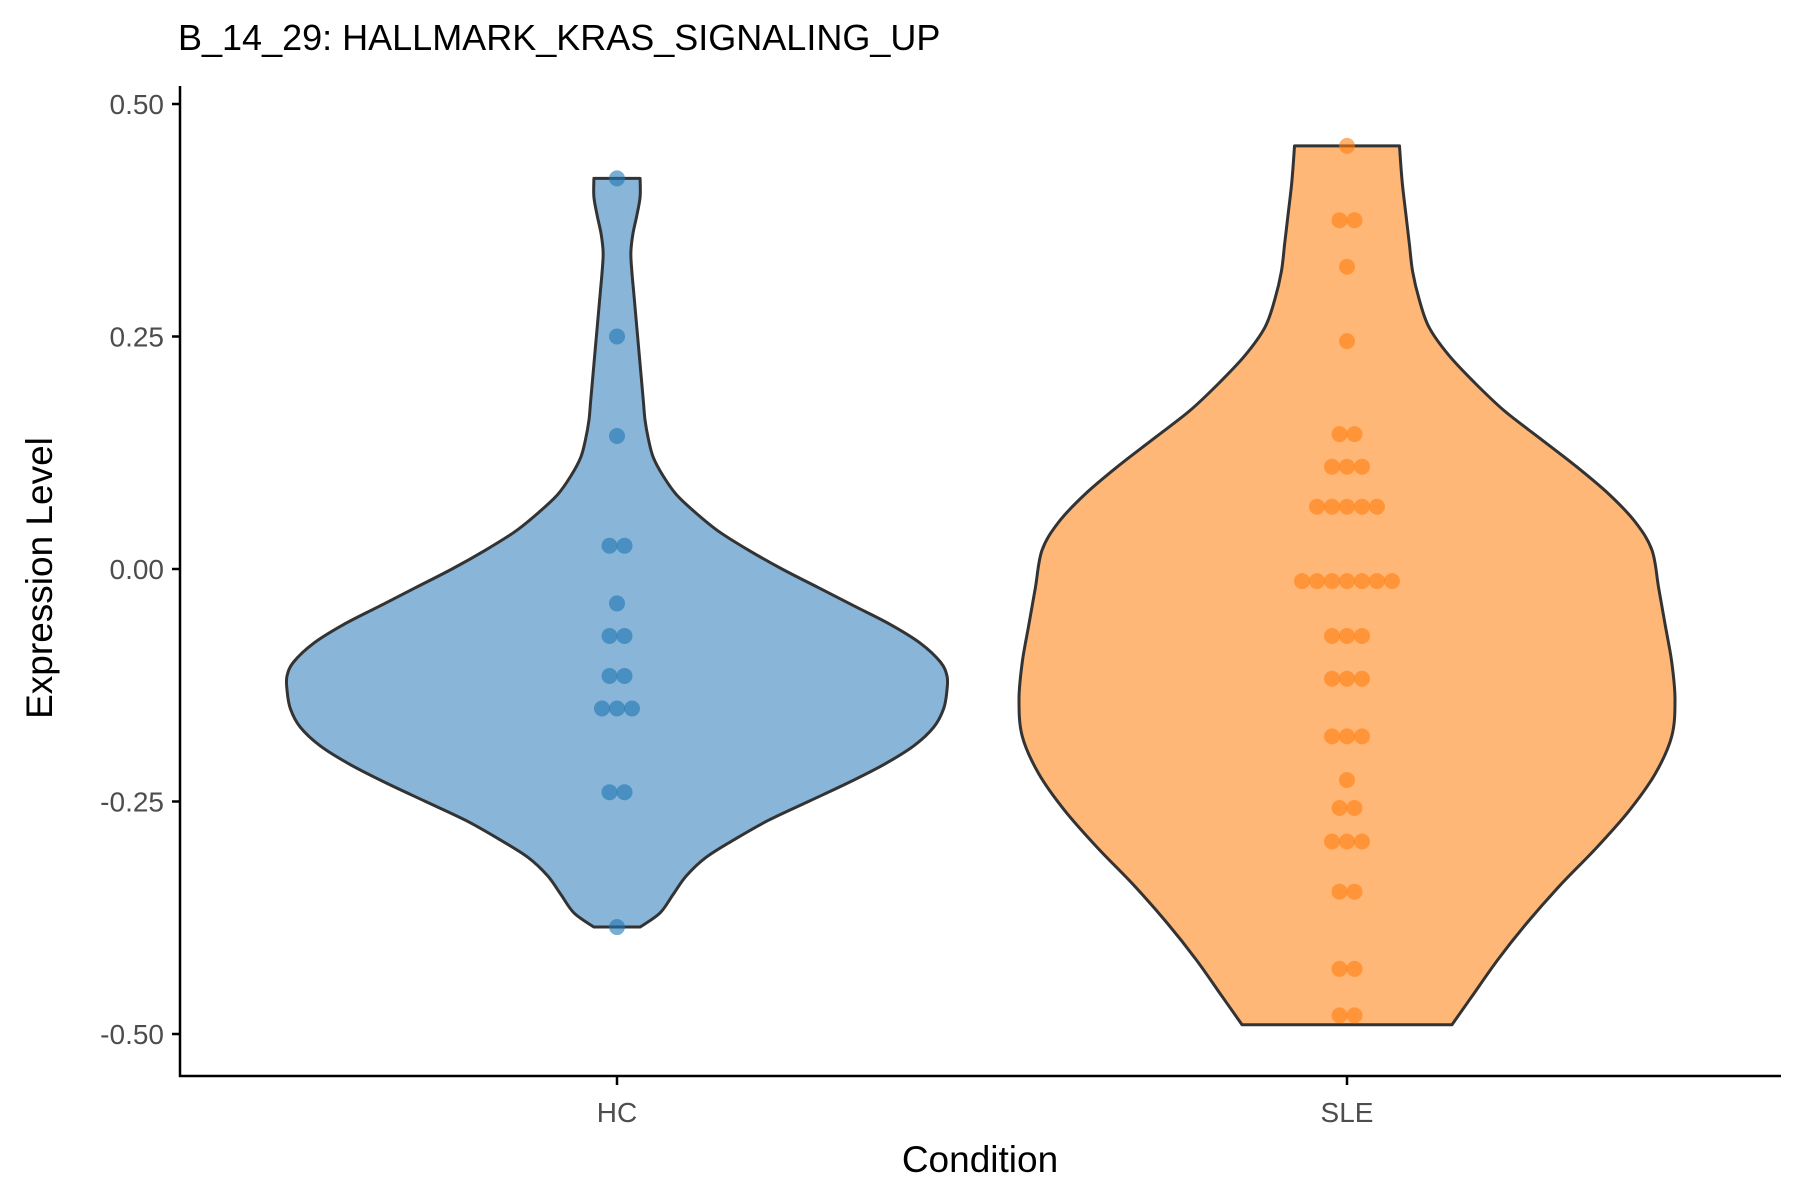 The width and height of the screenshot is (1800, 1200). What do you see at coordinates (137, 104) in the screenshot?
I see `y-tick-label: 0.50` at bounding box center [137, 104].